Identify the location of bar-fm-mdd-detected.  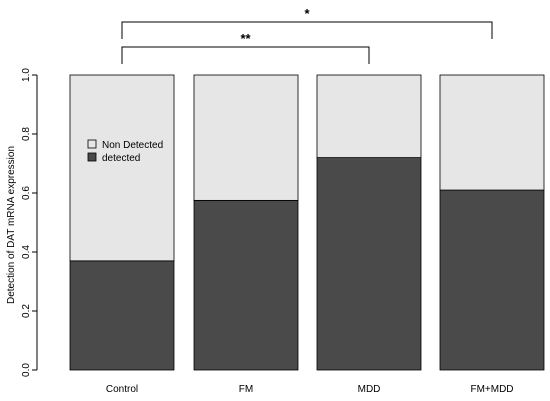
(492, 280).